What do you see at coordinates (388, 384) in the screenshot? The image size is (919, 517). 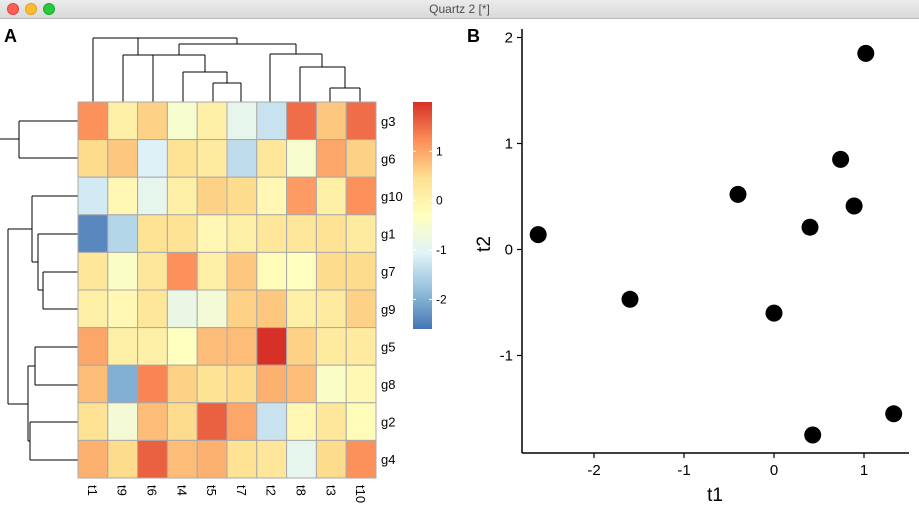 I see `row-label-g8: g8` at bounding box center [388, 384].